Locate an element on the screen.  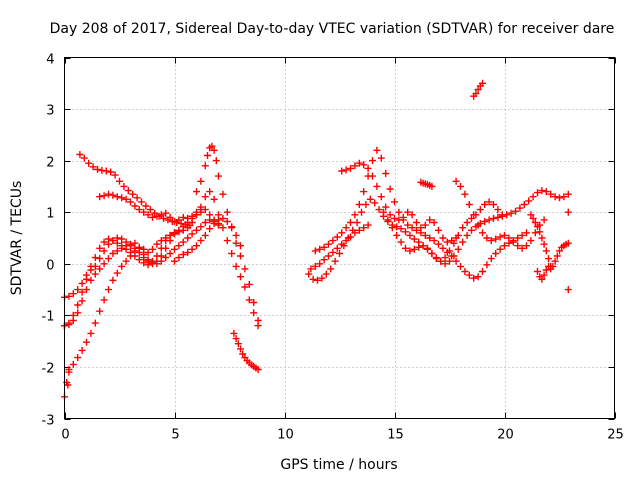
series-arc-h is located at coordinates (246, 351).